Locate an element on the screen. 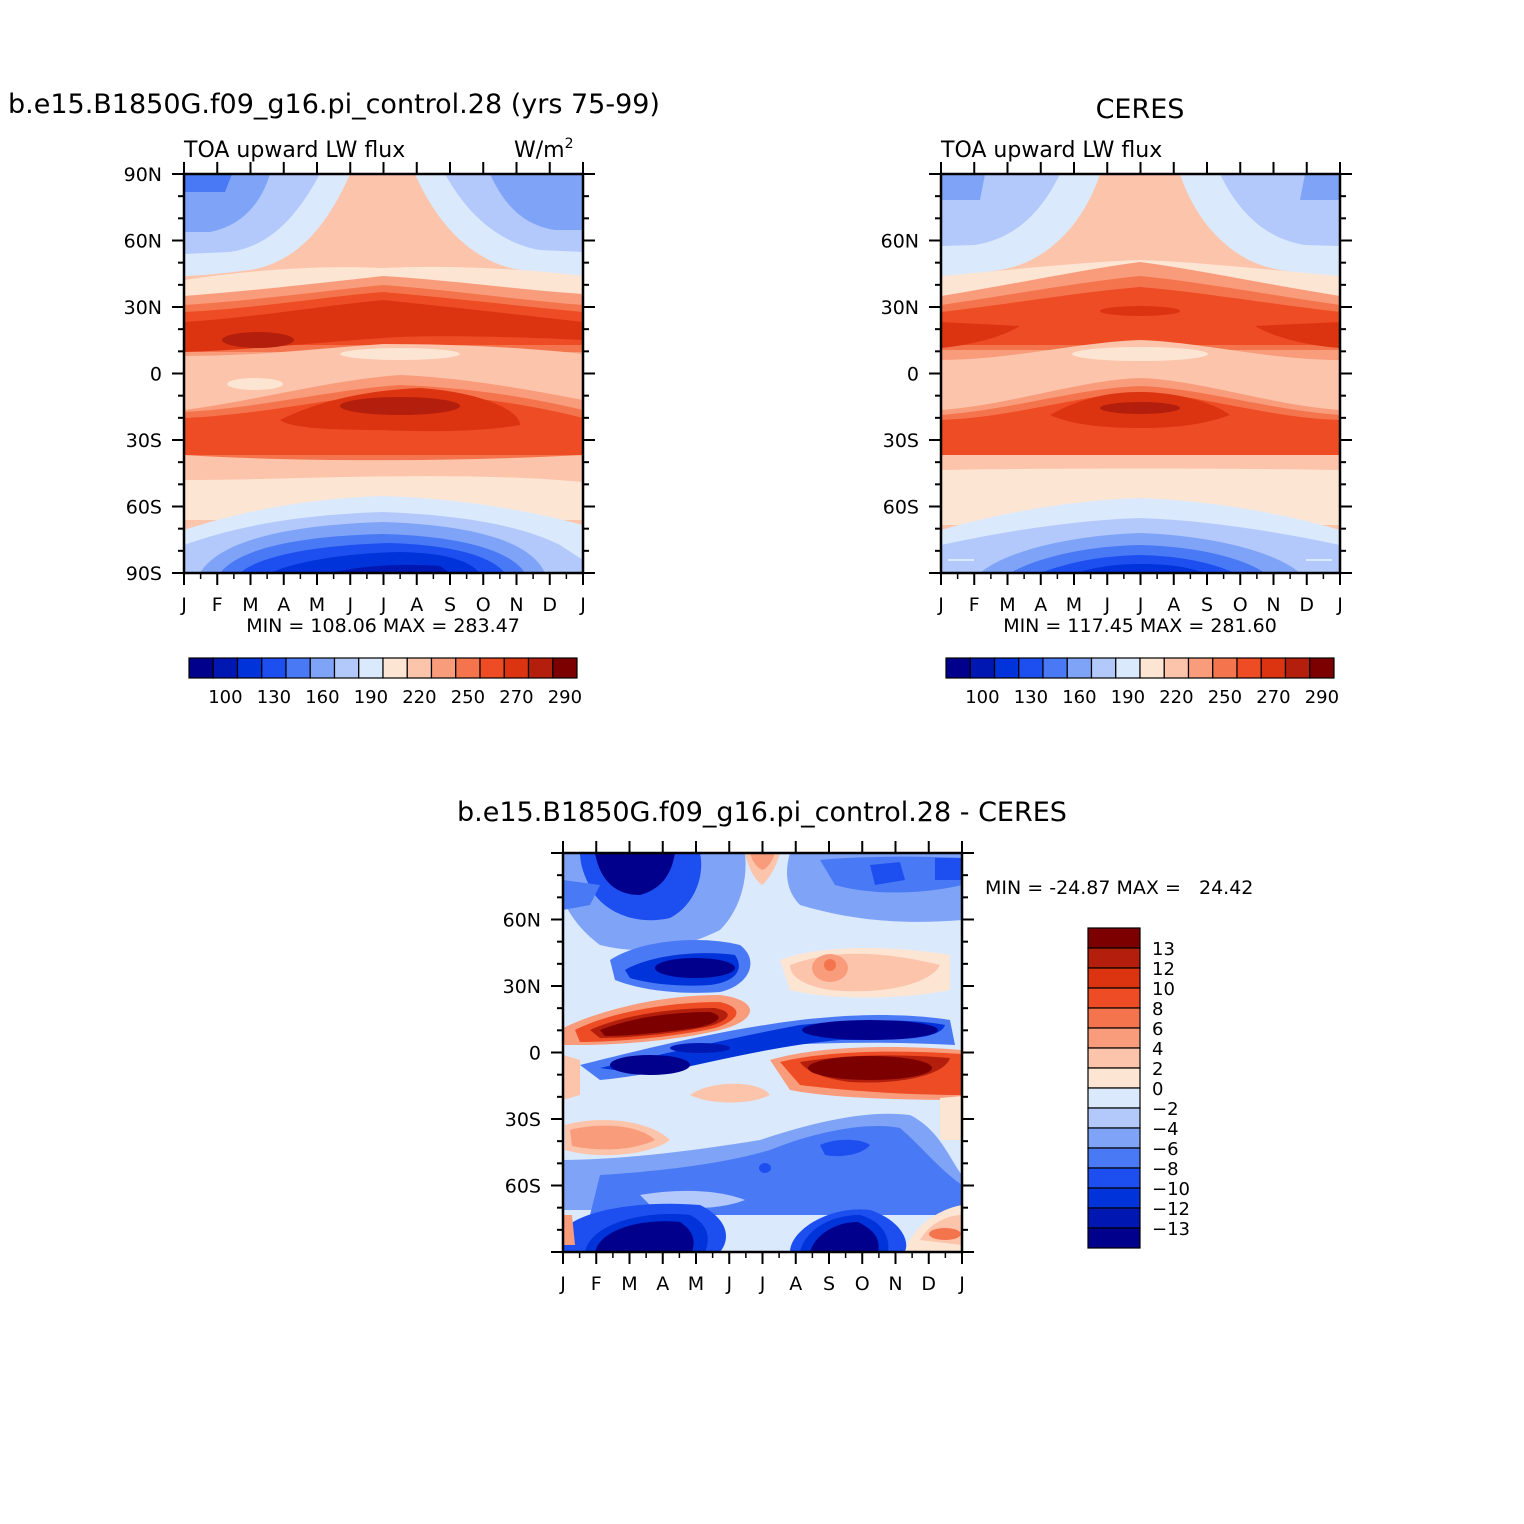  panel-ceres-y-tick-label: 0 is located at coordinates (913, 375).